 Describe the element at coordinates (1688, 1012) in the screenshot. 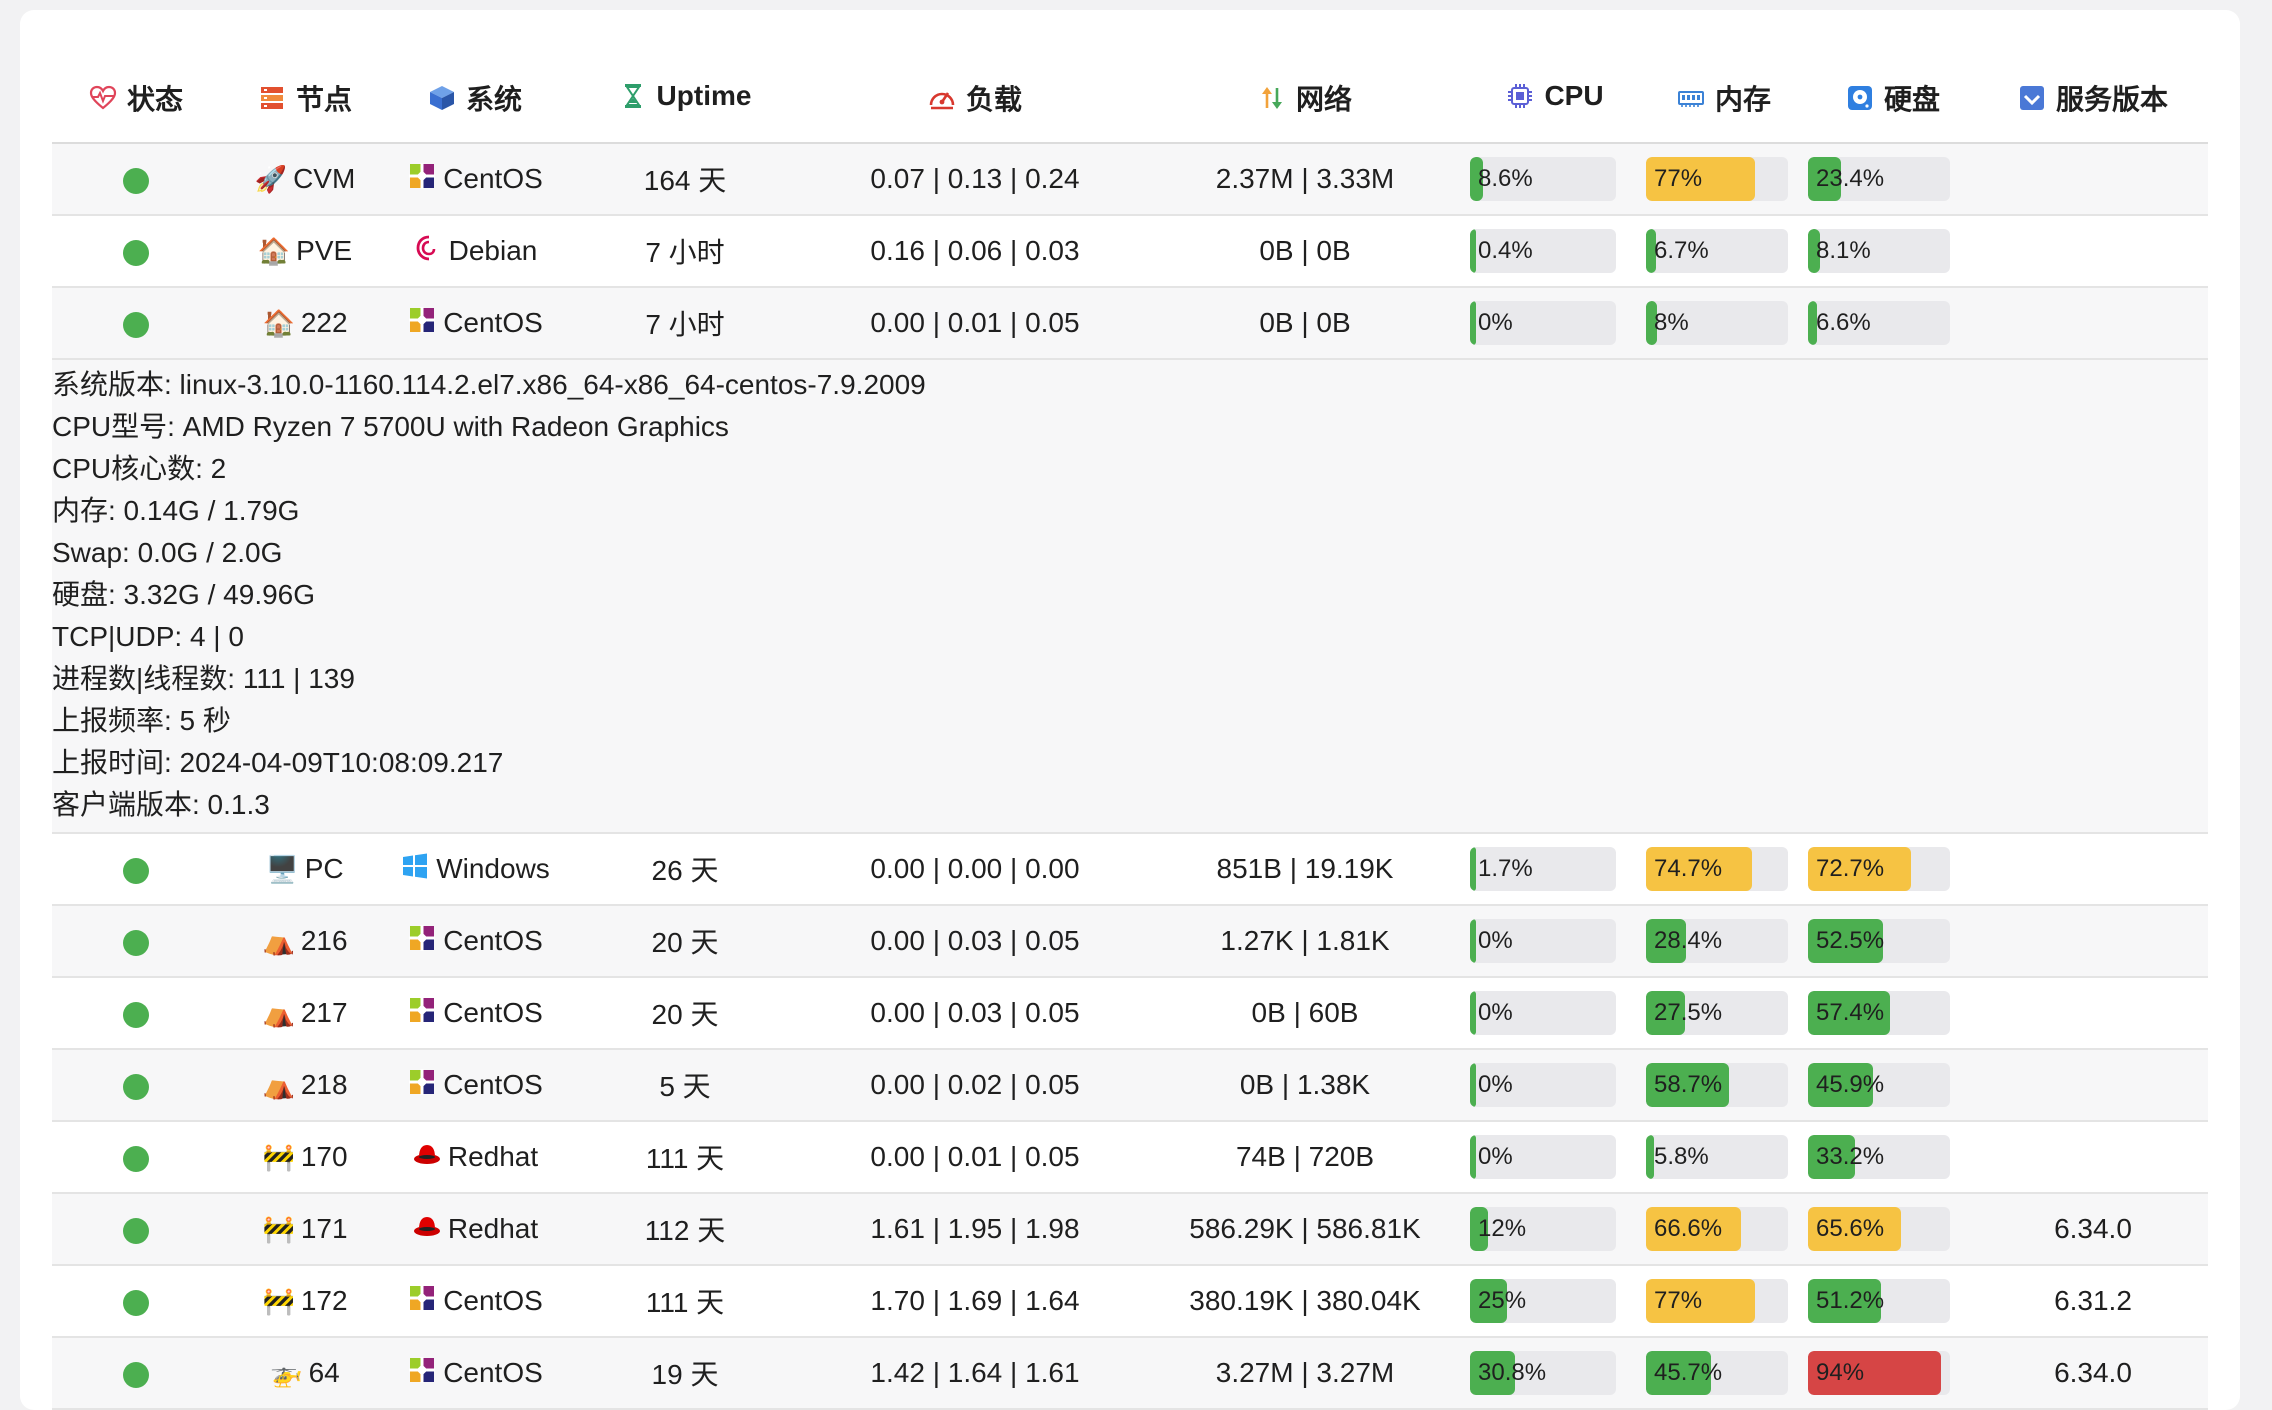

I see `memory-usage-label: 27.5%` at that location.